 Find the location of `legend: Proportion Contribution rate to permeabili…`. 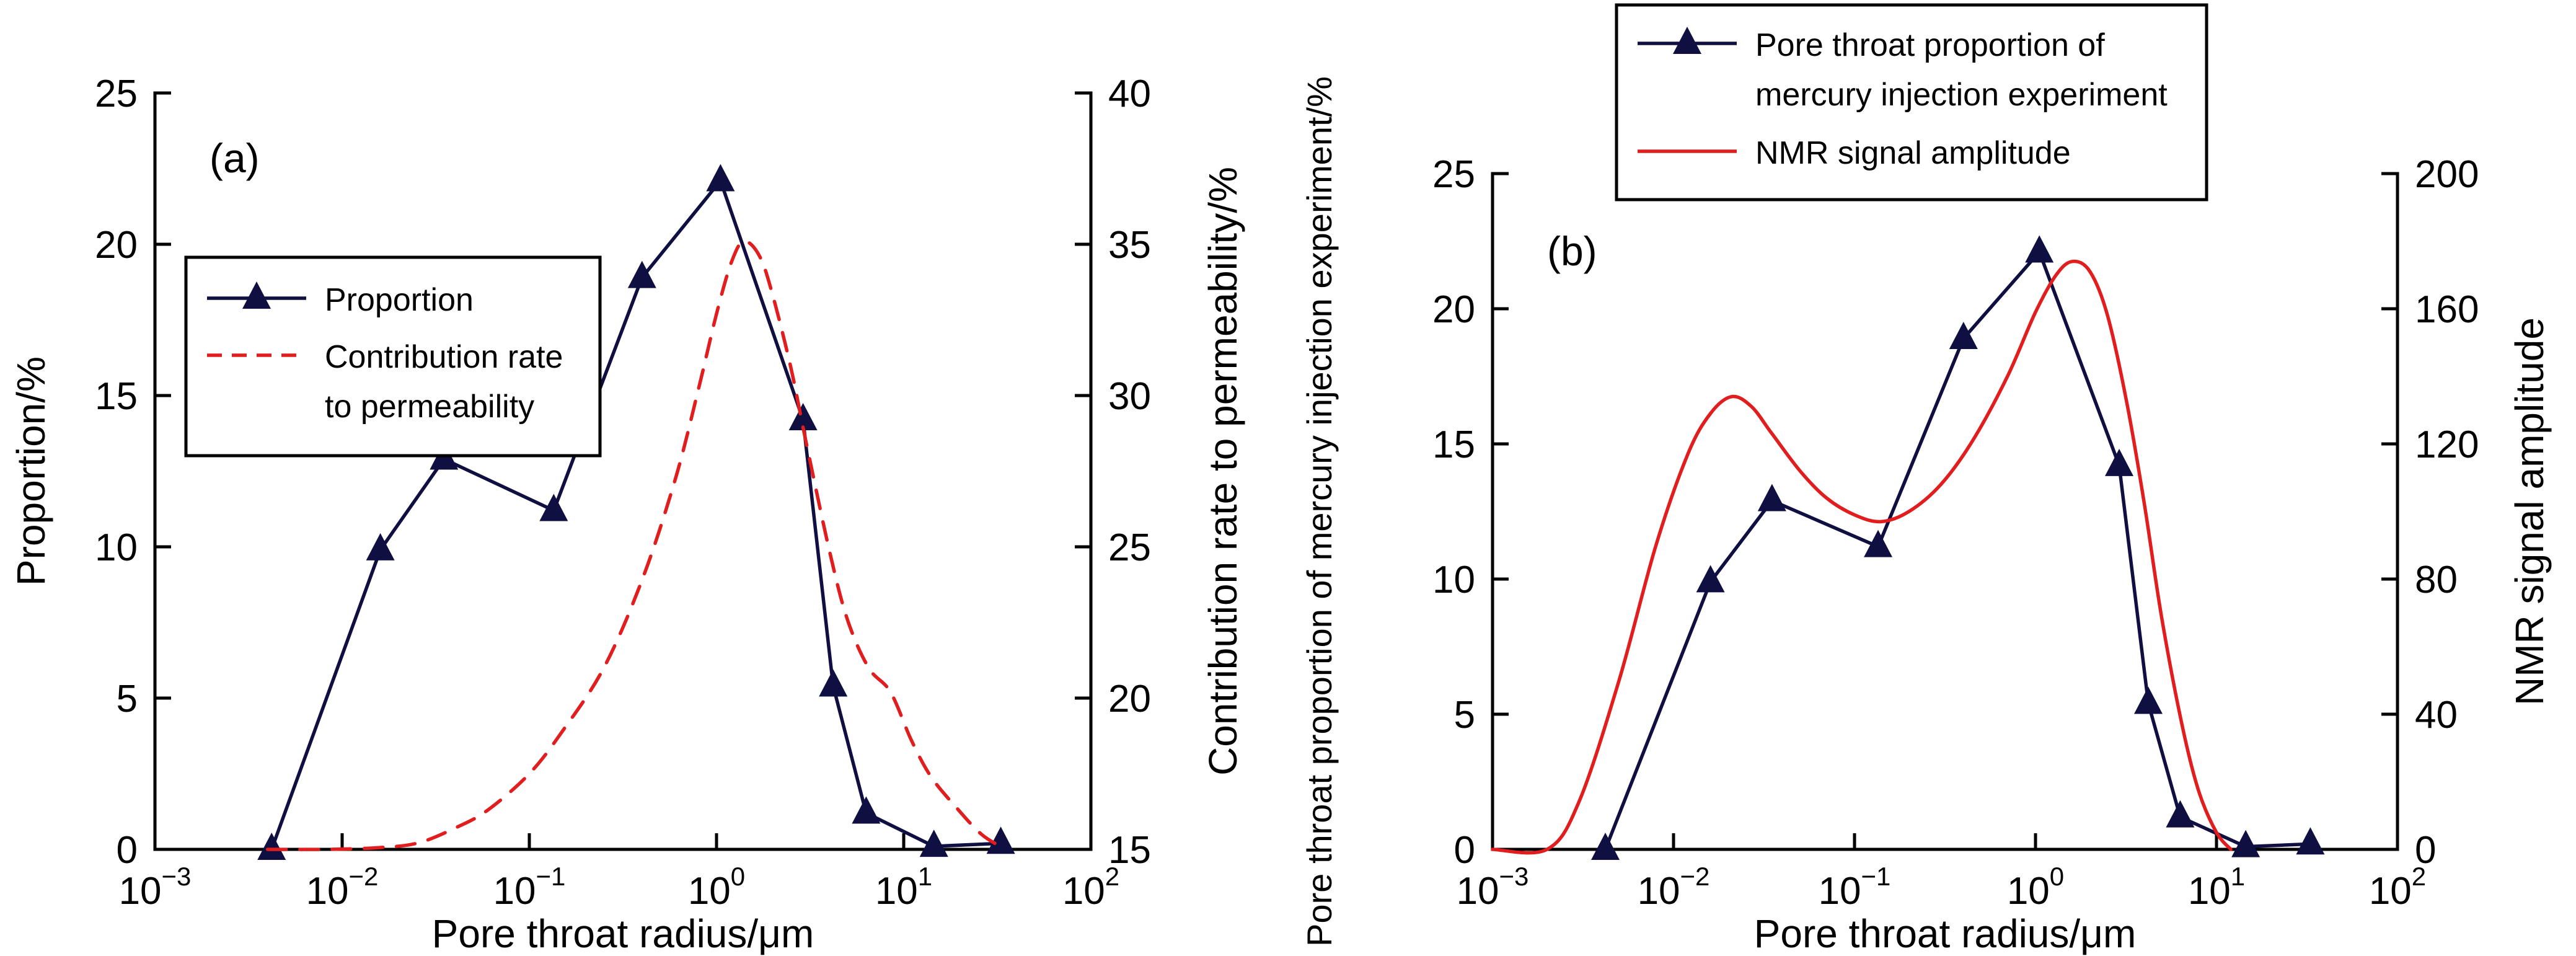

legend: Proportion Contribution rate to permeabili… is located at coordinates (393, 356).